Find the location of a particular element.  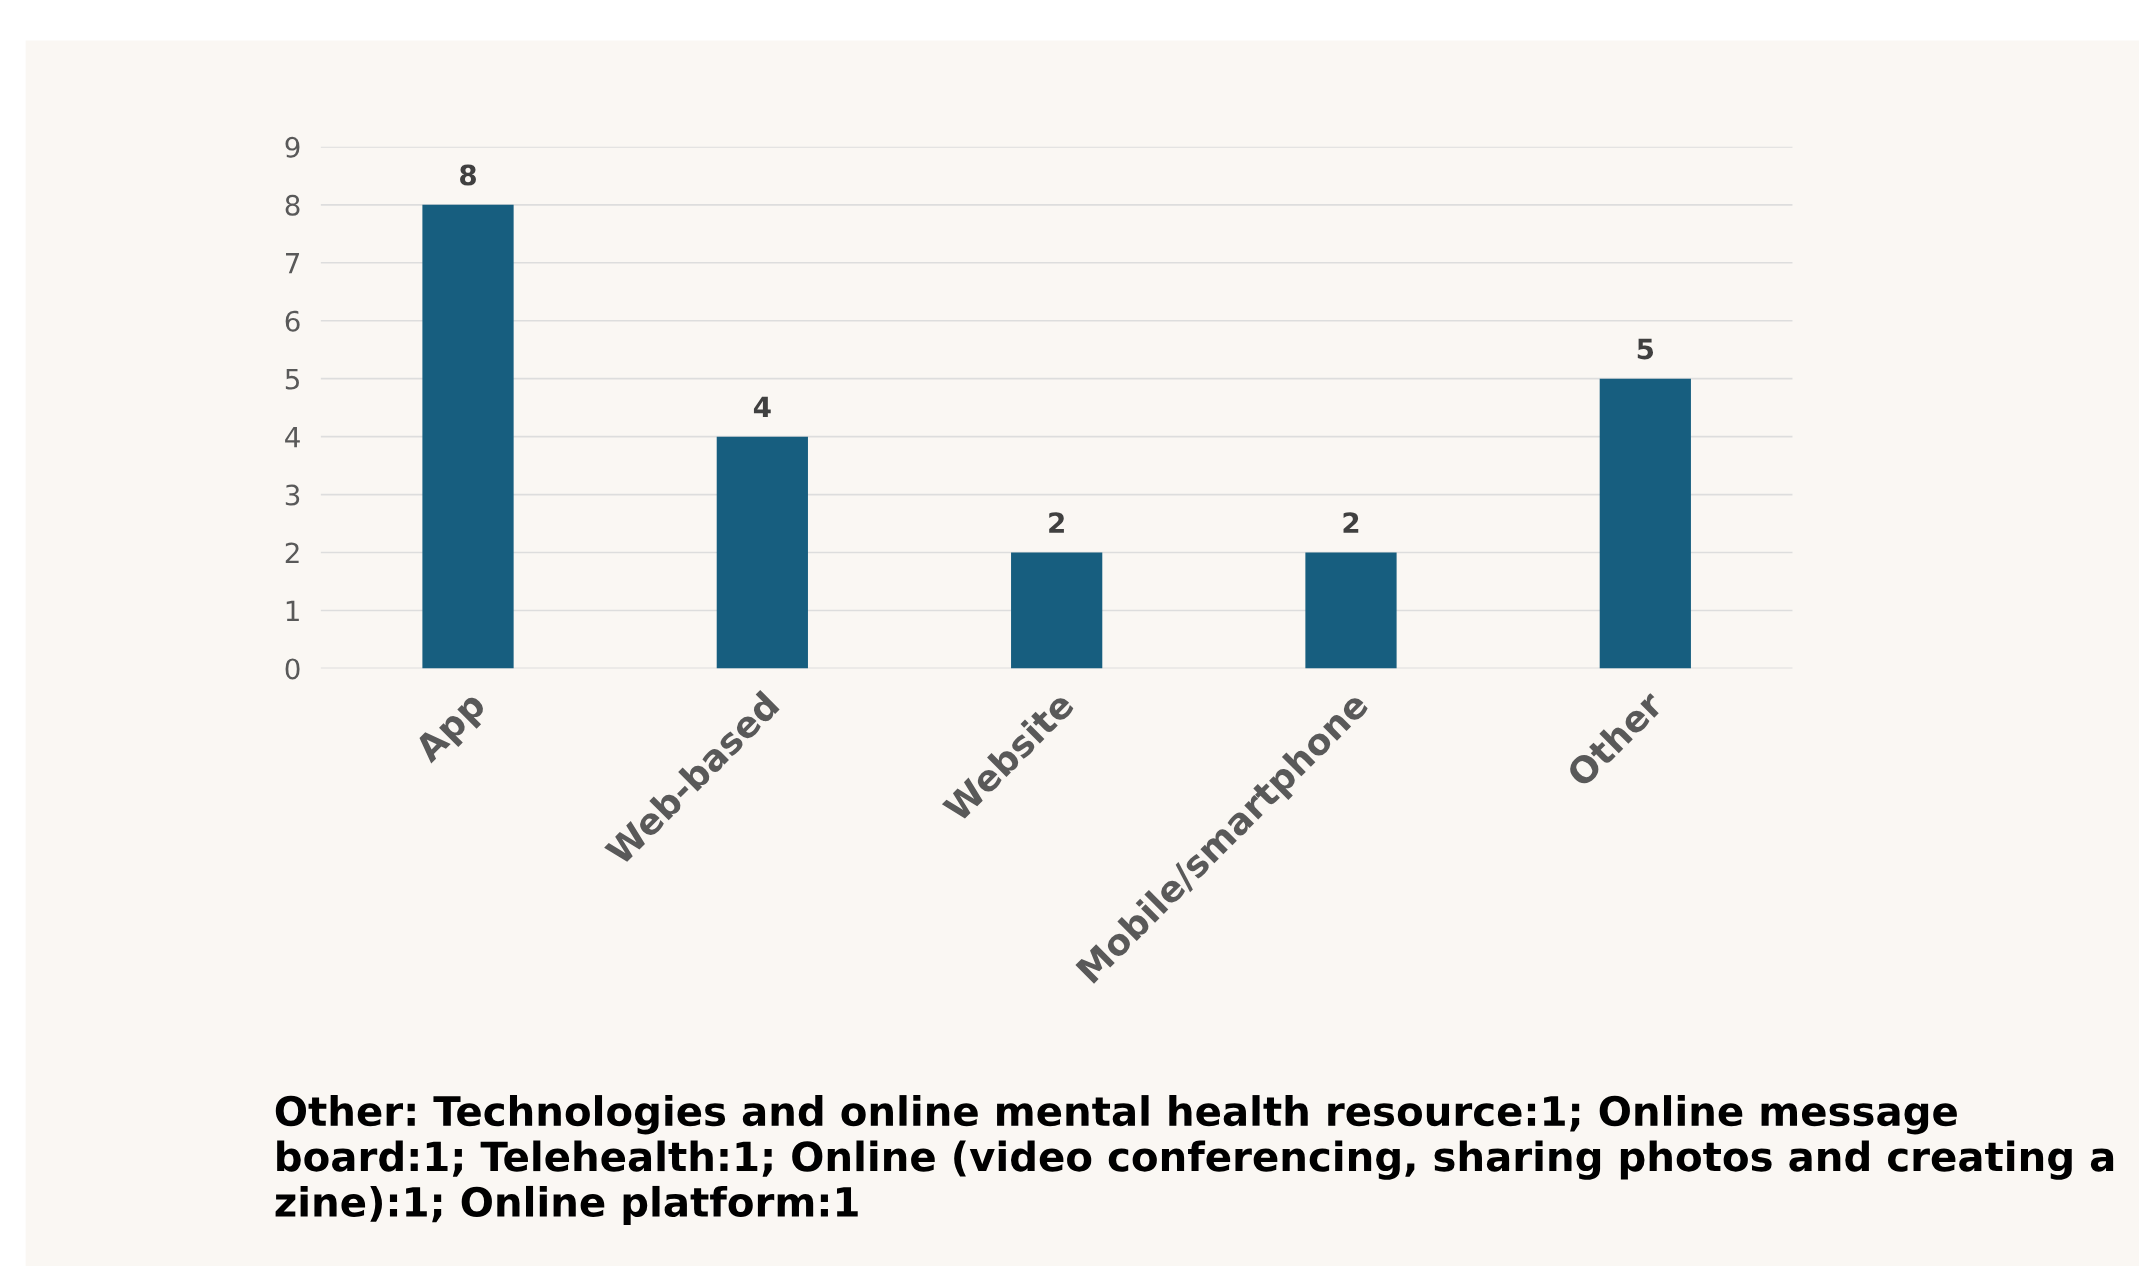

data-label: 8 is located at coordinates (468, 175).